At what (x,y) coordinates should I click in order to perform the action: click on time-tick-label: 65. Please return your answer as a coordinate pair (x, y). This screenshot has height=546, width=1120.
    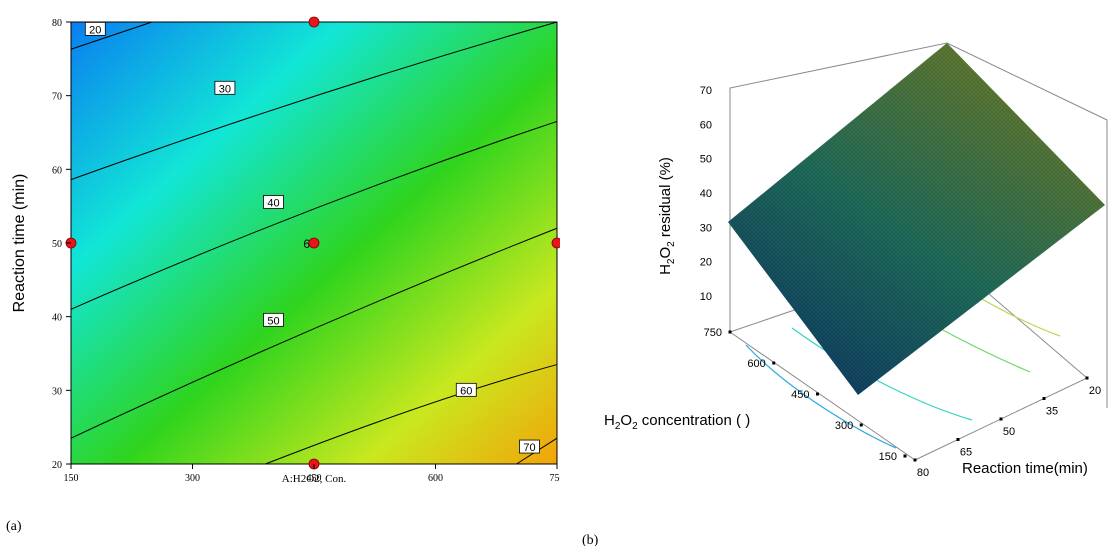
    Looking at the image, I should click on (966, 453).